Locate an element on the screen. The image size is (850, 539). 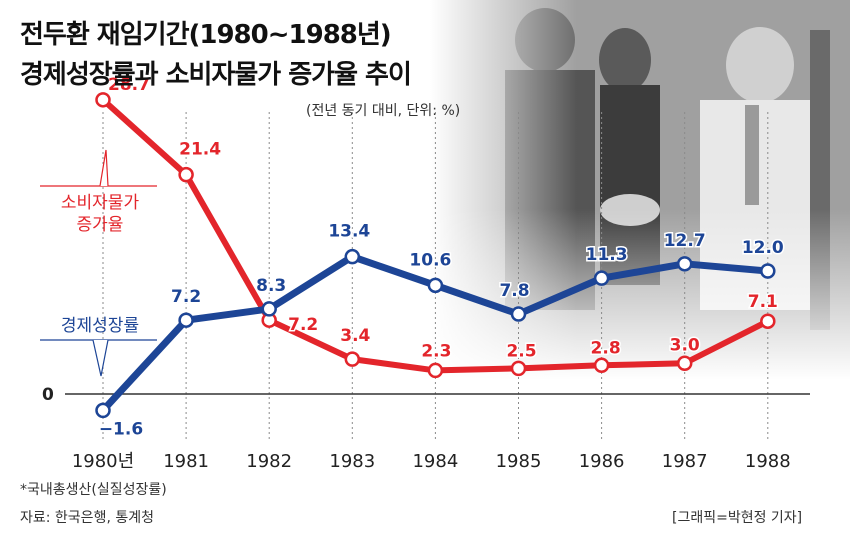
gdp-data-label-0: −1.6 is located at coordinates (121, 429).